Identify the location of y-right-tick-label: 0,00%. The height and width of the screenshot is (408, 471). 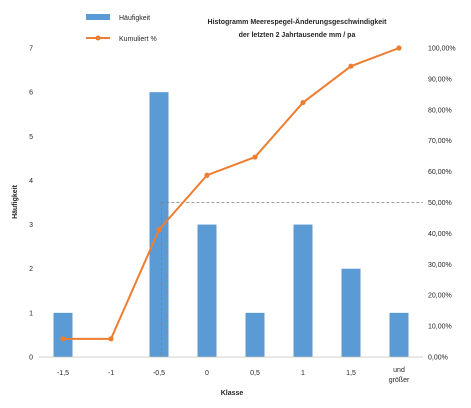
(438, 358).